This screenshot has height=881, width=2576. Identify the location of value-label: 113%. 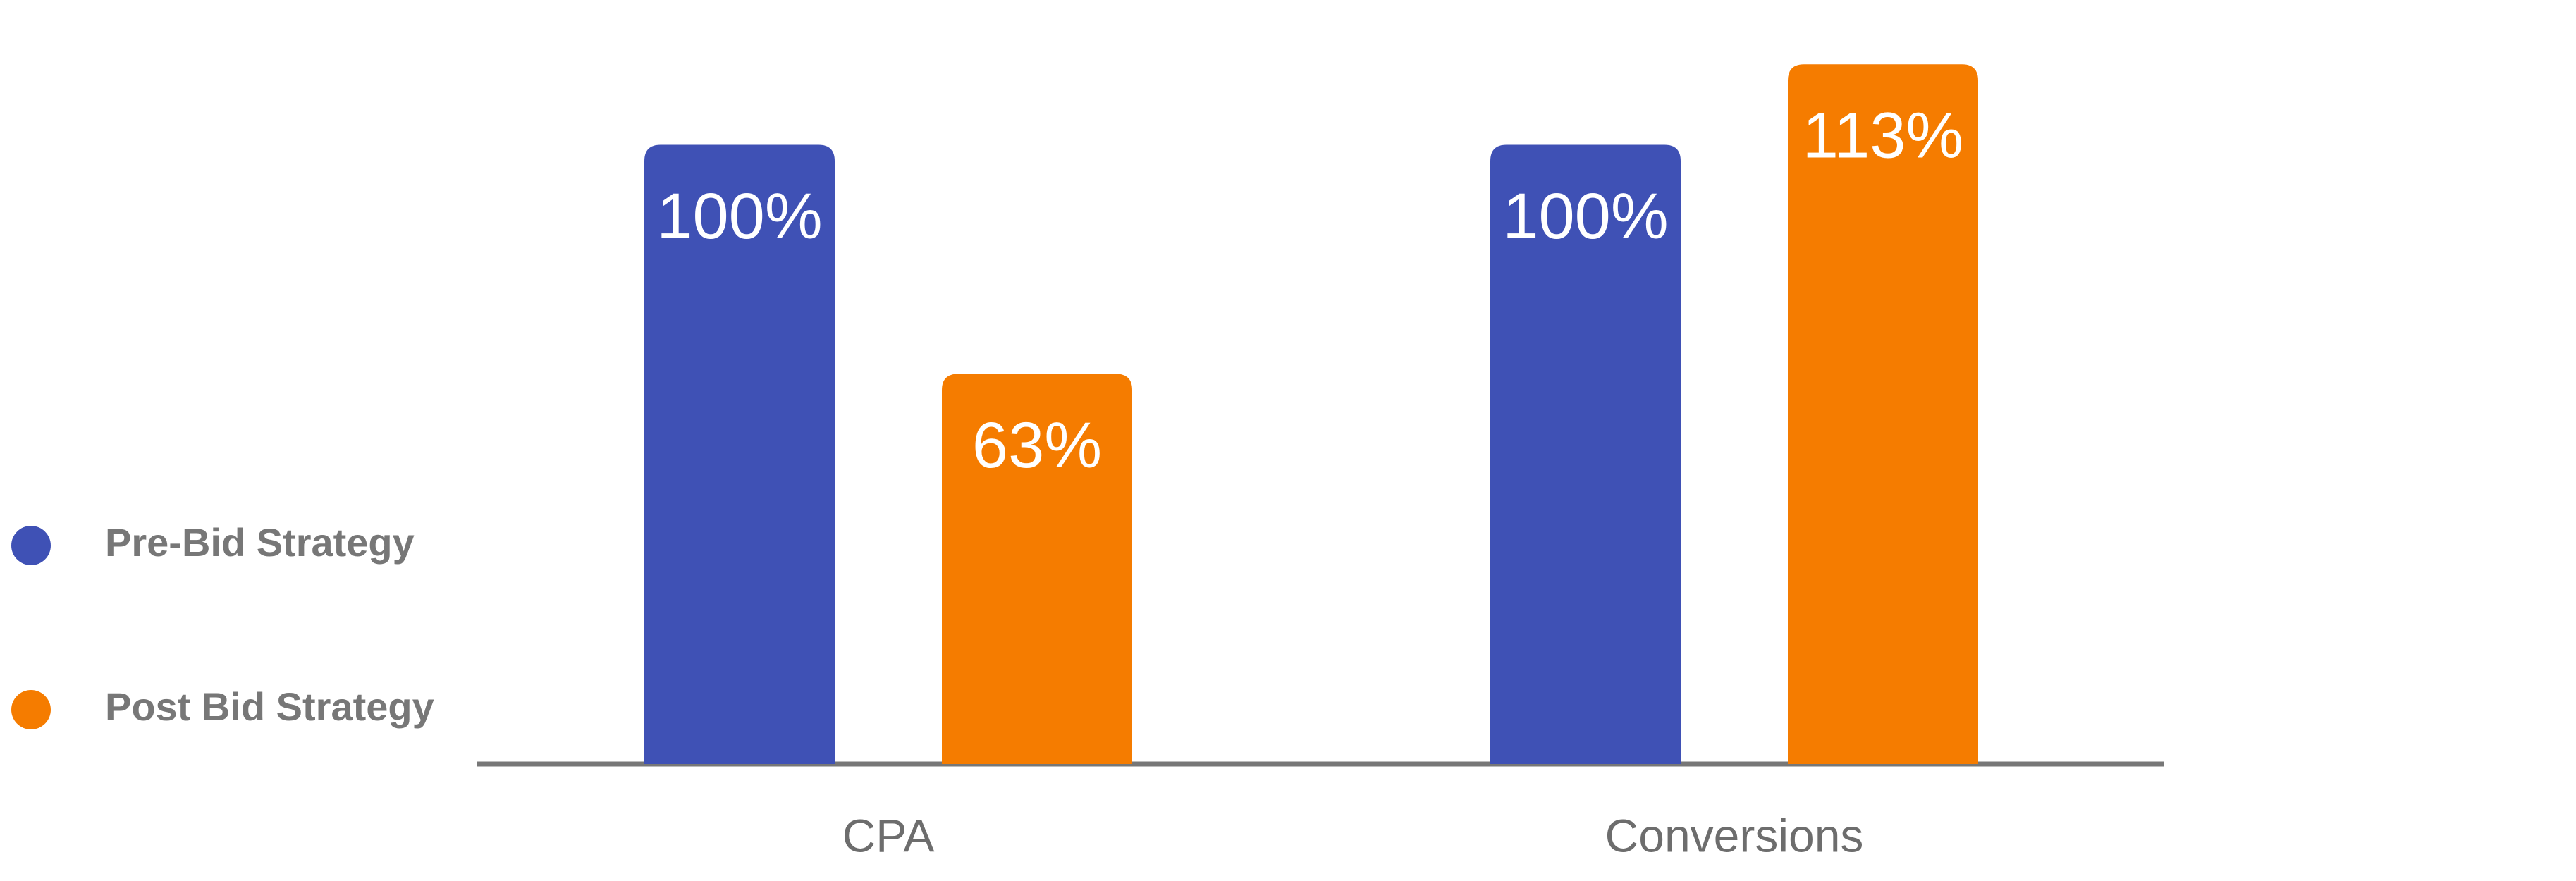
(1883, 136).